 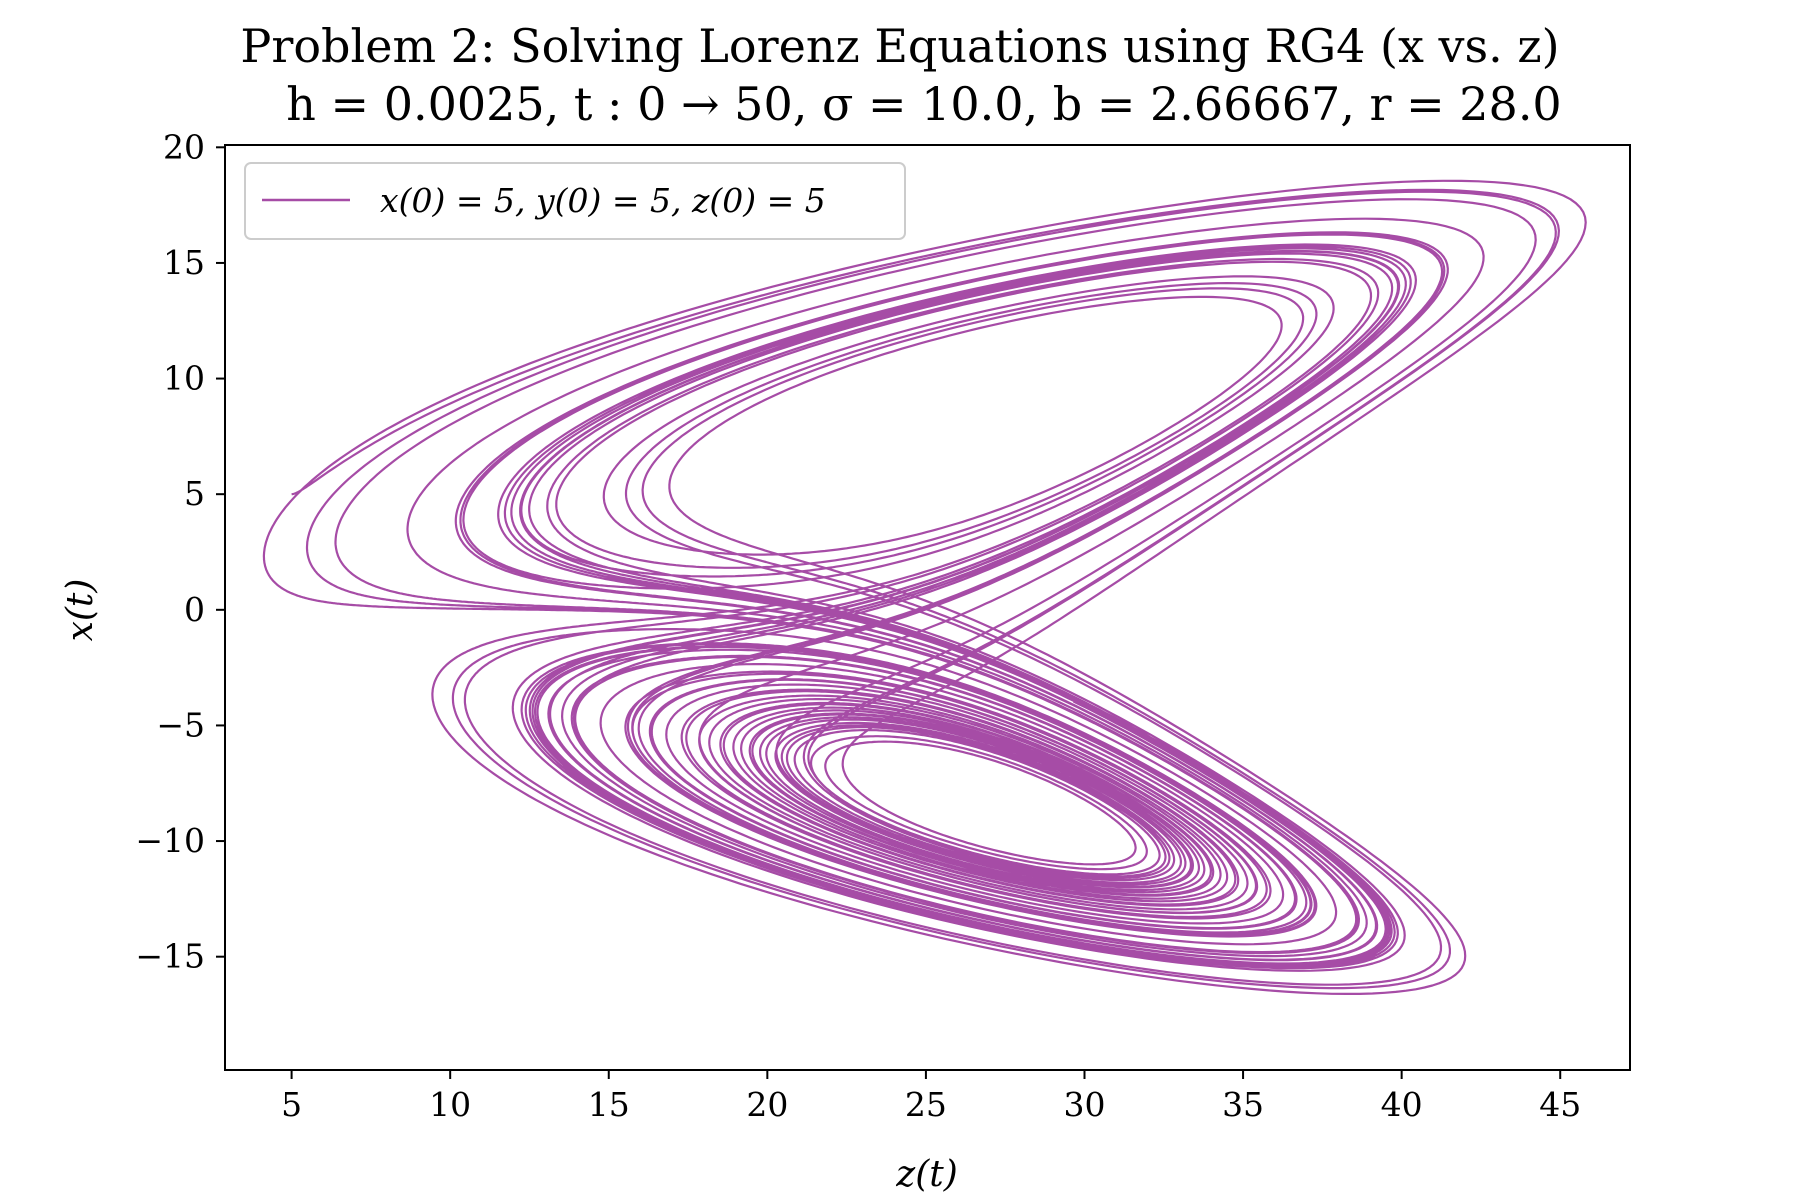 I want to click on x-axis: 5 10 15 20 25 30 35 40 45, so click(x=931, y=1097).